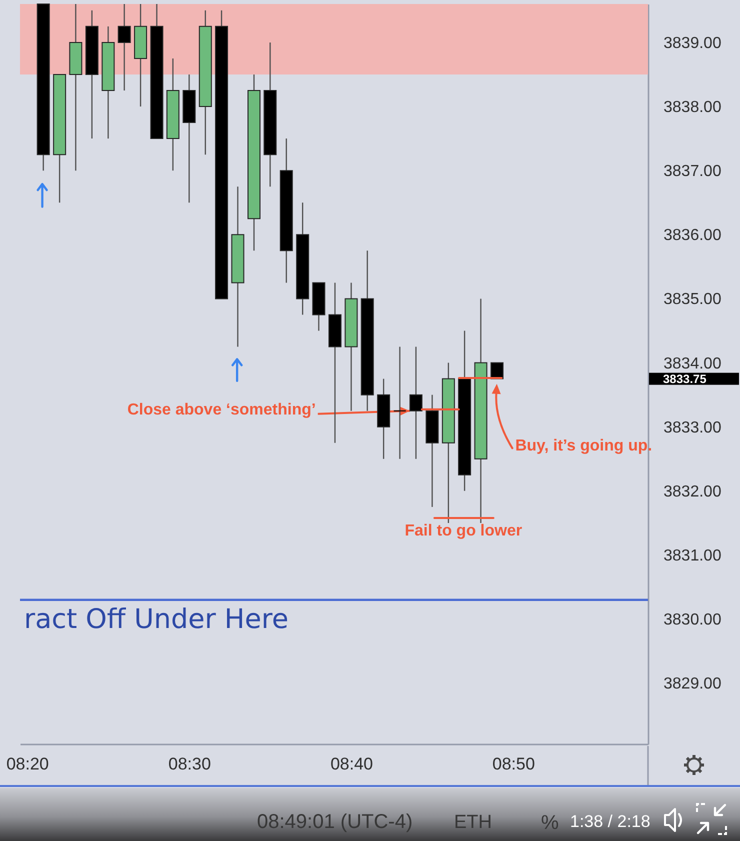  Describe the element at coordinates (693, 684) in the screenshot. I see `y-tick-label: 3829.00` at that location.